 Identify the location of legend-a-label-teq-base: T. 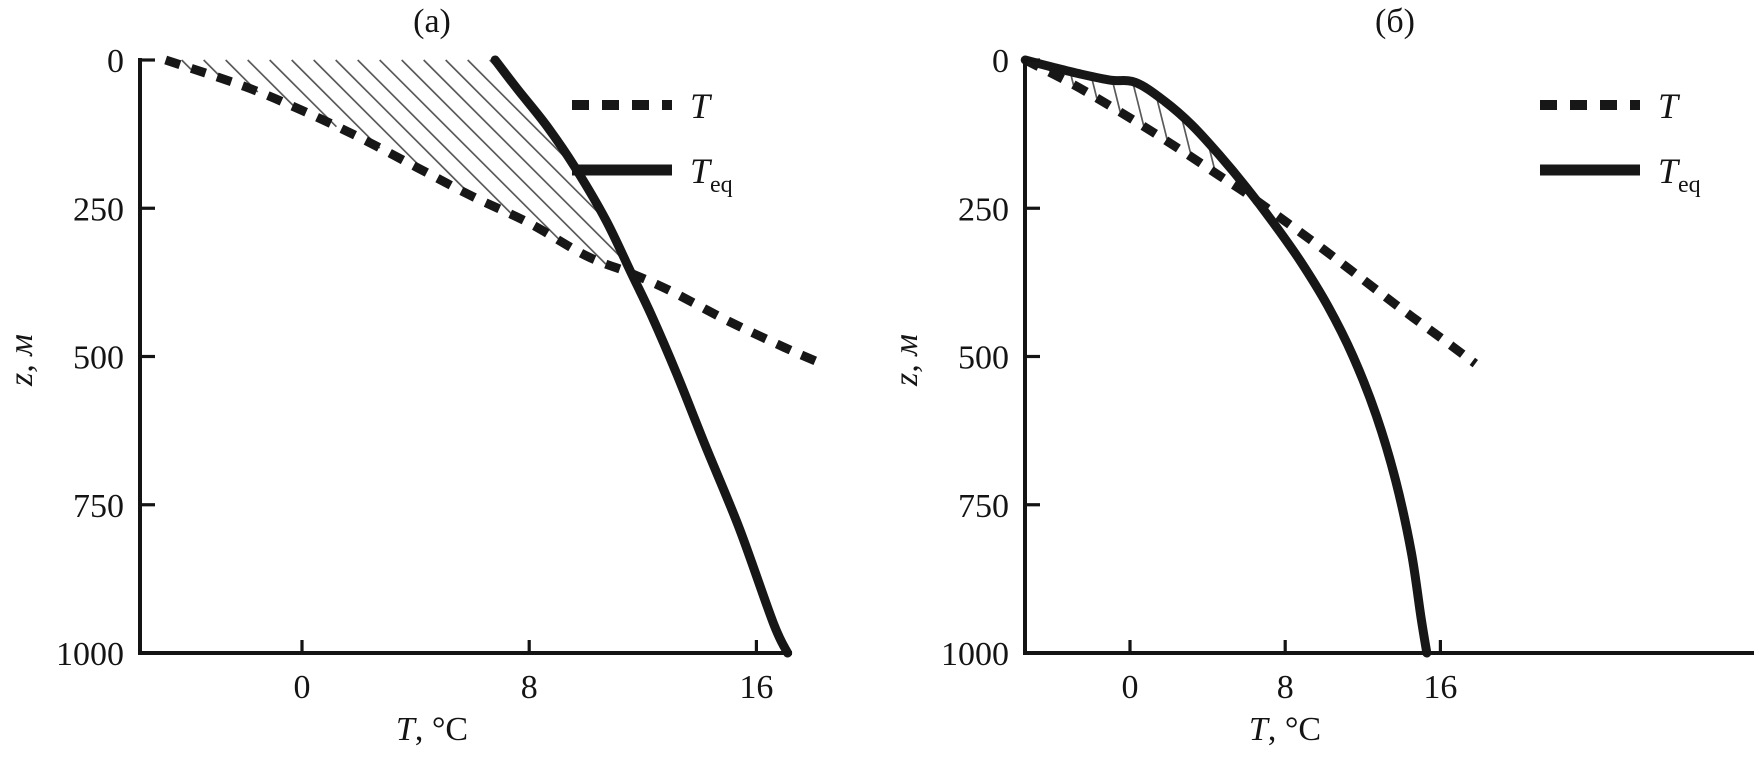
(701, 171).